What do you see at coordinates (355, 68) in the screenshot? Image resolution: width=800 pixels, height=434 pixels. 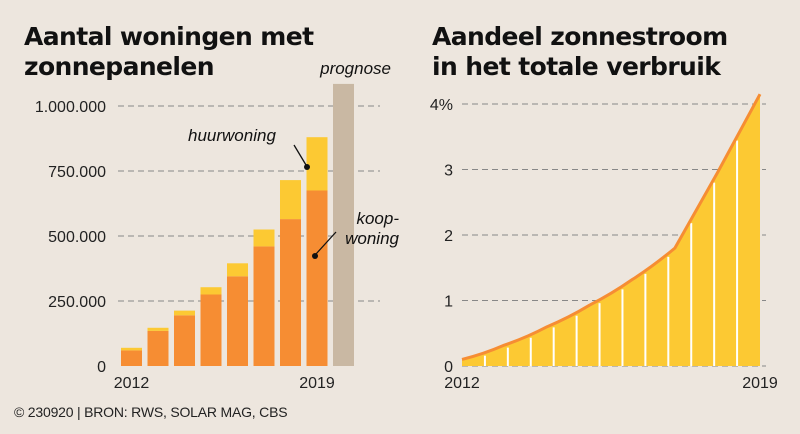 I see `prognose-annotation: prognose` at bounding box center [355, 68].